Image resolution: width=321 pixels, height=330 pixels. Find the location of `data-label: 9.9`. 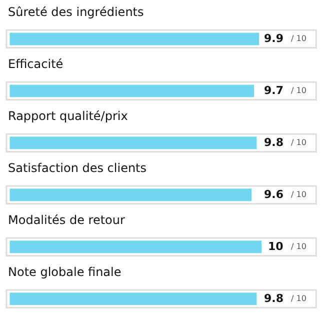

data-label: 9.9 is located at coordinates (274, 38).